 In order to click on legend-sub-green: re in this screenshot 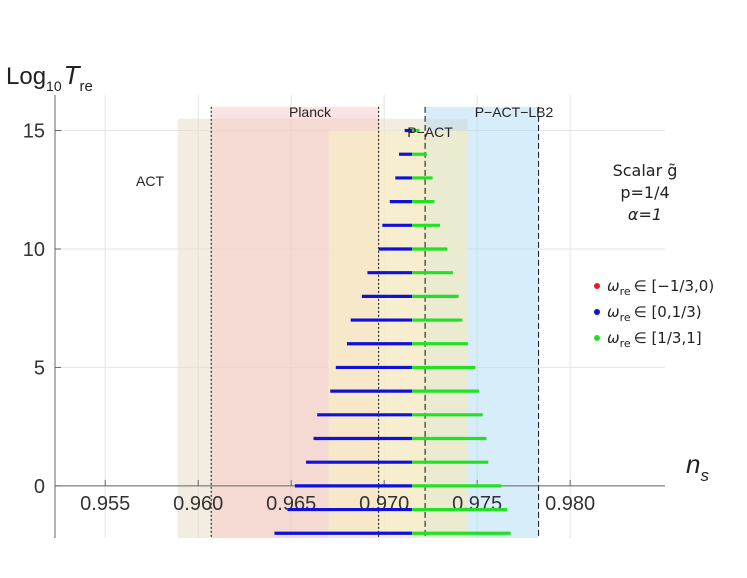, I will do `click(625, 343)`.